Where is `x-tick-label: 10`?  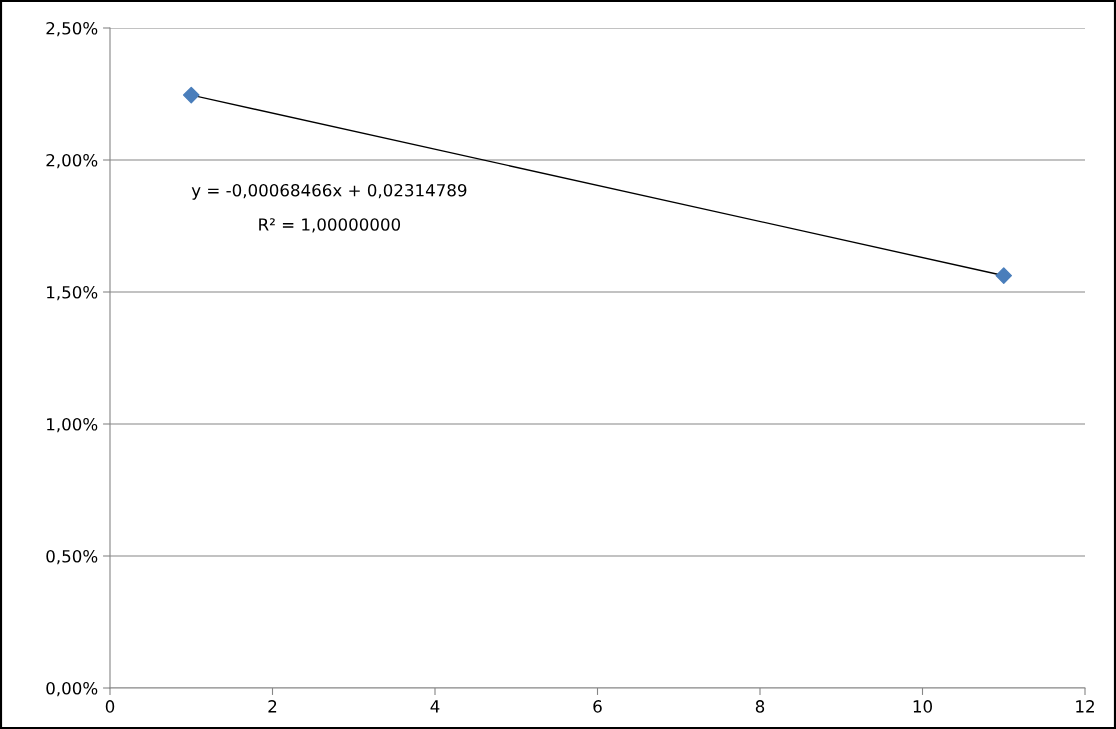 x-tick-label: 10 is located at coordinates (922, 706).